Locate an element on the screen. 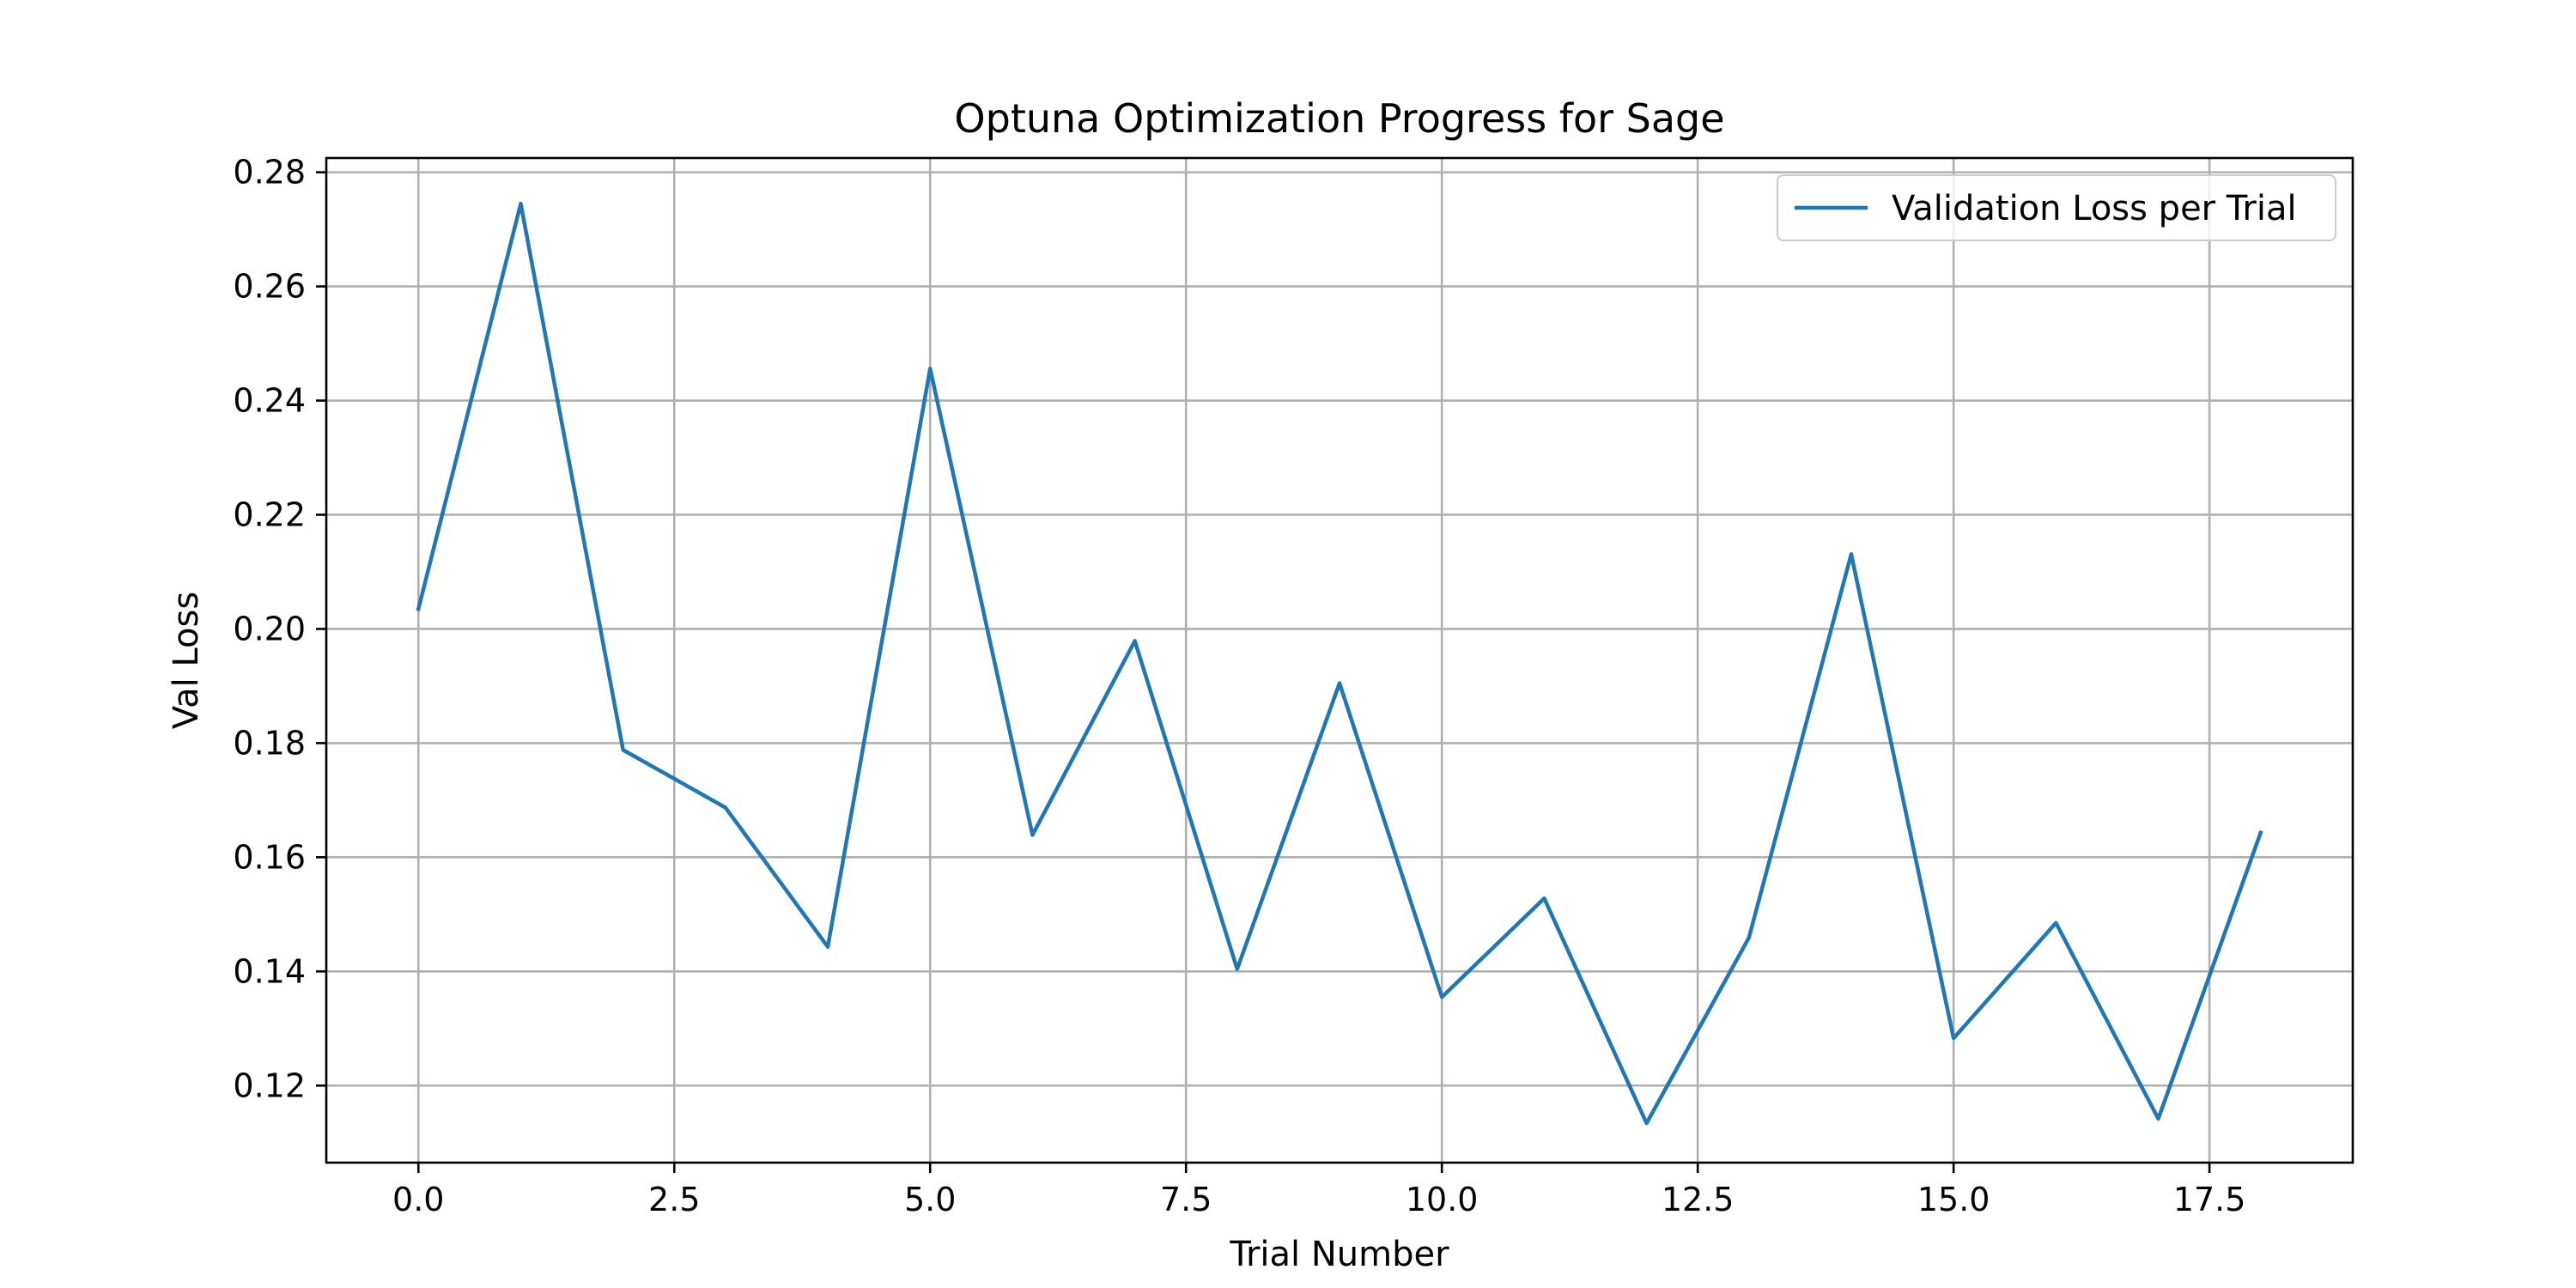 Image resolution: width=2576 pixels, height=1288 pixels. y-axis-label: Val Loss is located at coordinates (186, 660).